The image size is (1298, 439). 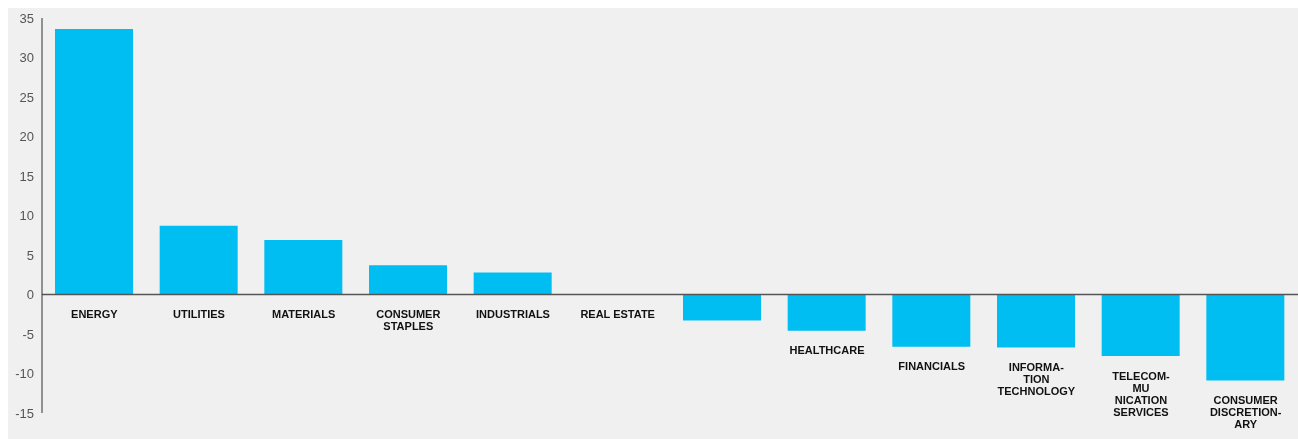 I want to click on y-tick-label: 35, so click(x=26, y=18).